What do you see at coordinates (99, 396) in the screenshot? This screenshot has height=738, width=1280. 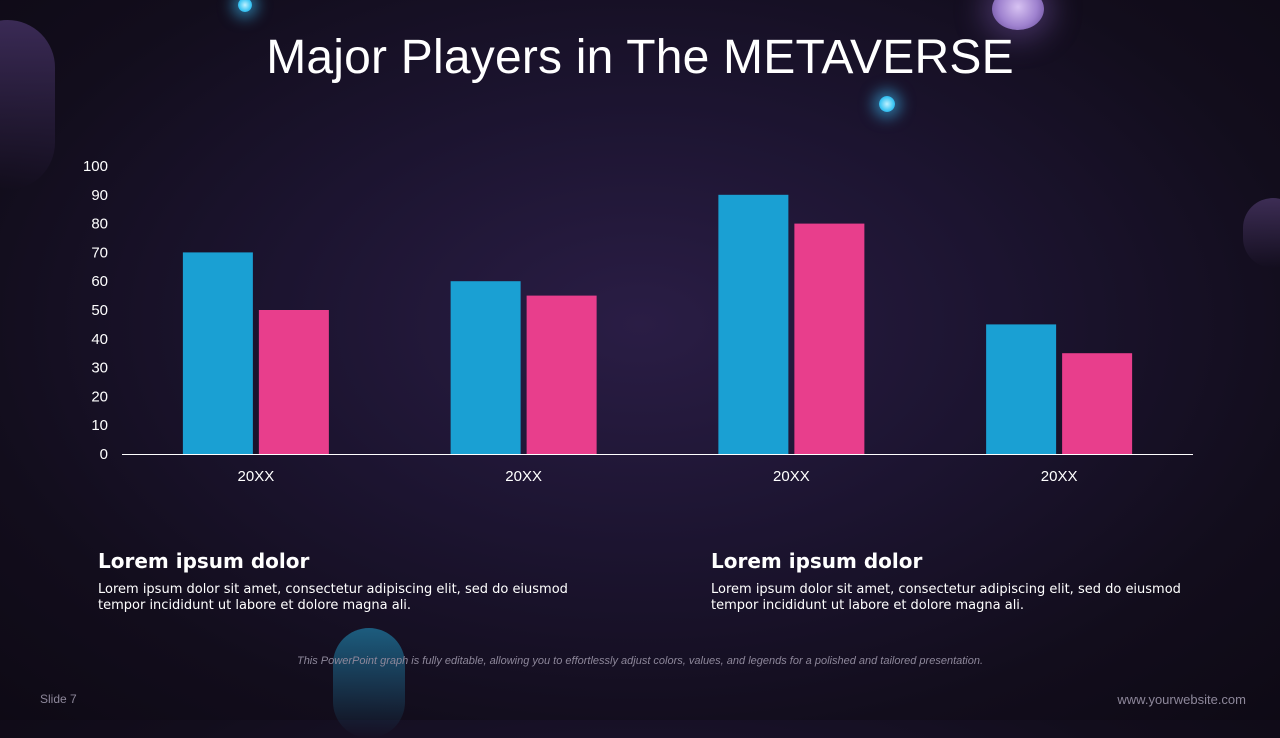 I see `y-tick-label: 20` at bounding box center [99, 396].